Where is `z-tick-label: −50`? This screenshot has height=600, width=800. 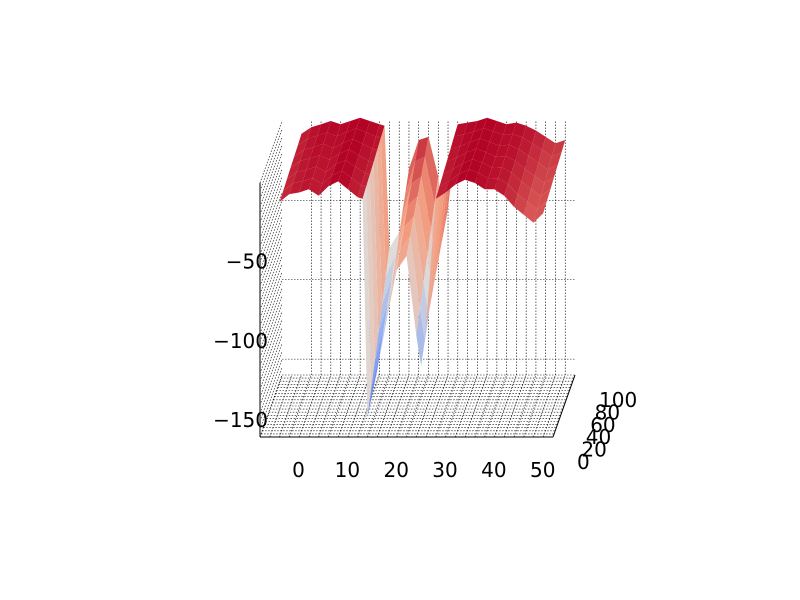 z-tick-label: −50 is located at coordinates (247, 261).